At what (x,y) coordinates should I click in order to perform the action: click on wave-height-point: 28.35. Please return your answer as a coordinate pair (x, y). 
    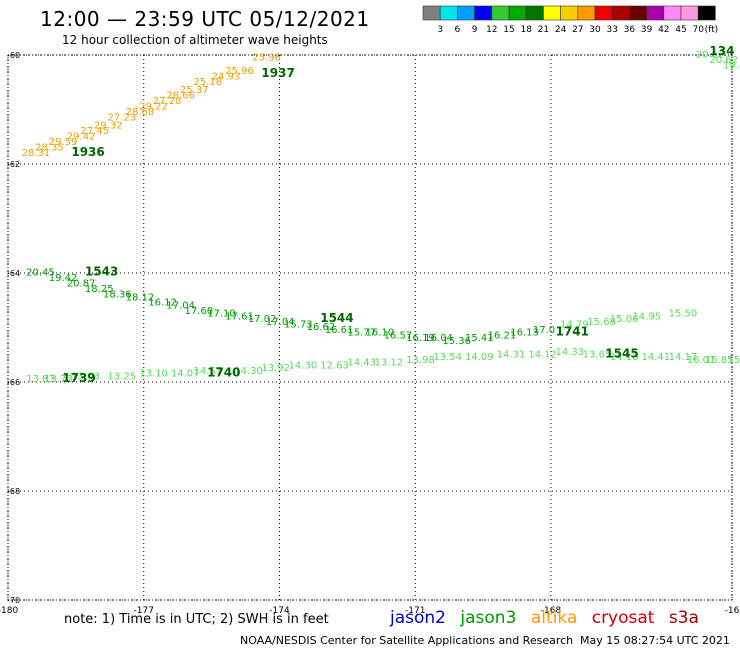
    Looking at the image, I should click on (49, 147).